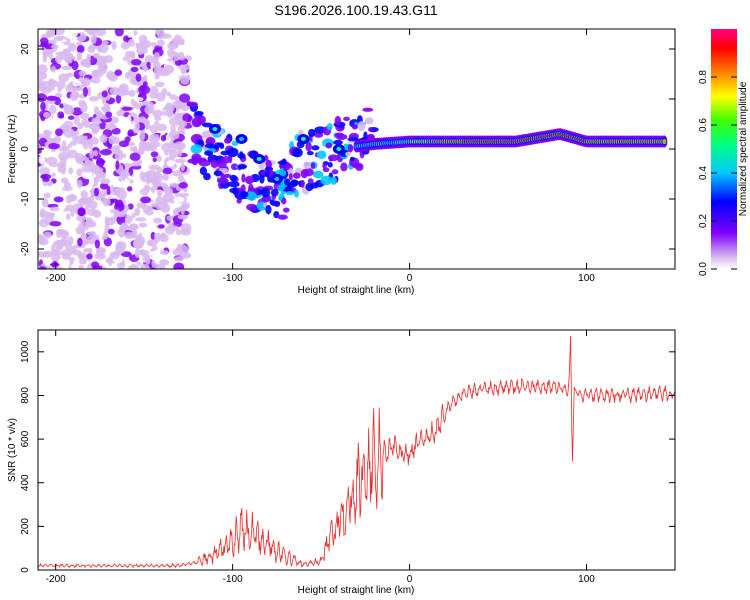 This screenshot has width=750, height=600. I want to click on y-tick-label: 10, so click(25, 99).